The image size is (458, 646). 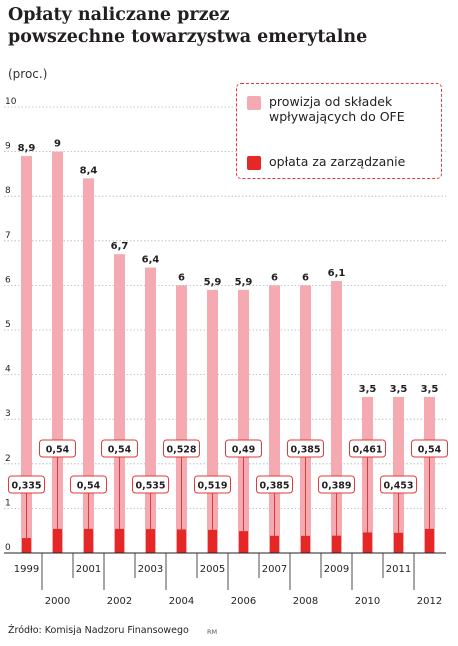 What do you see at coordinates (8, 280) in the screenshot?
I see `y-tick-label: 6` at bounding box center [8, 280].